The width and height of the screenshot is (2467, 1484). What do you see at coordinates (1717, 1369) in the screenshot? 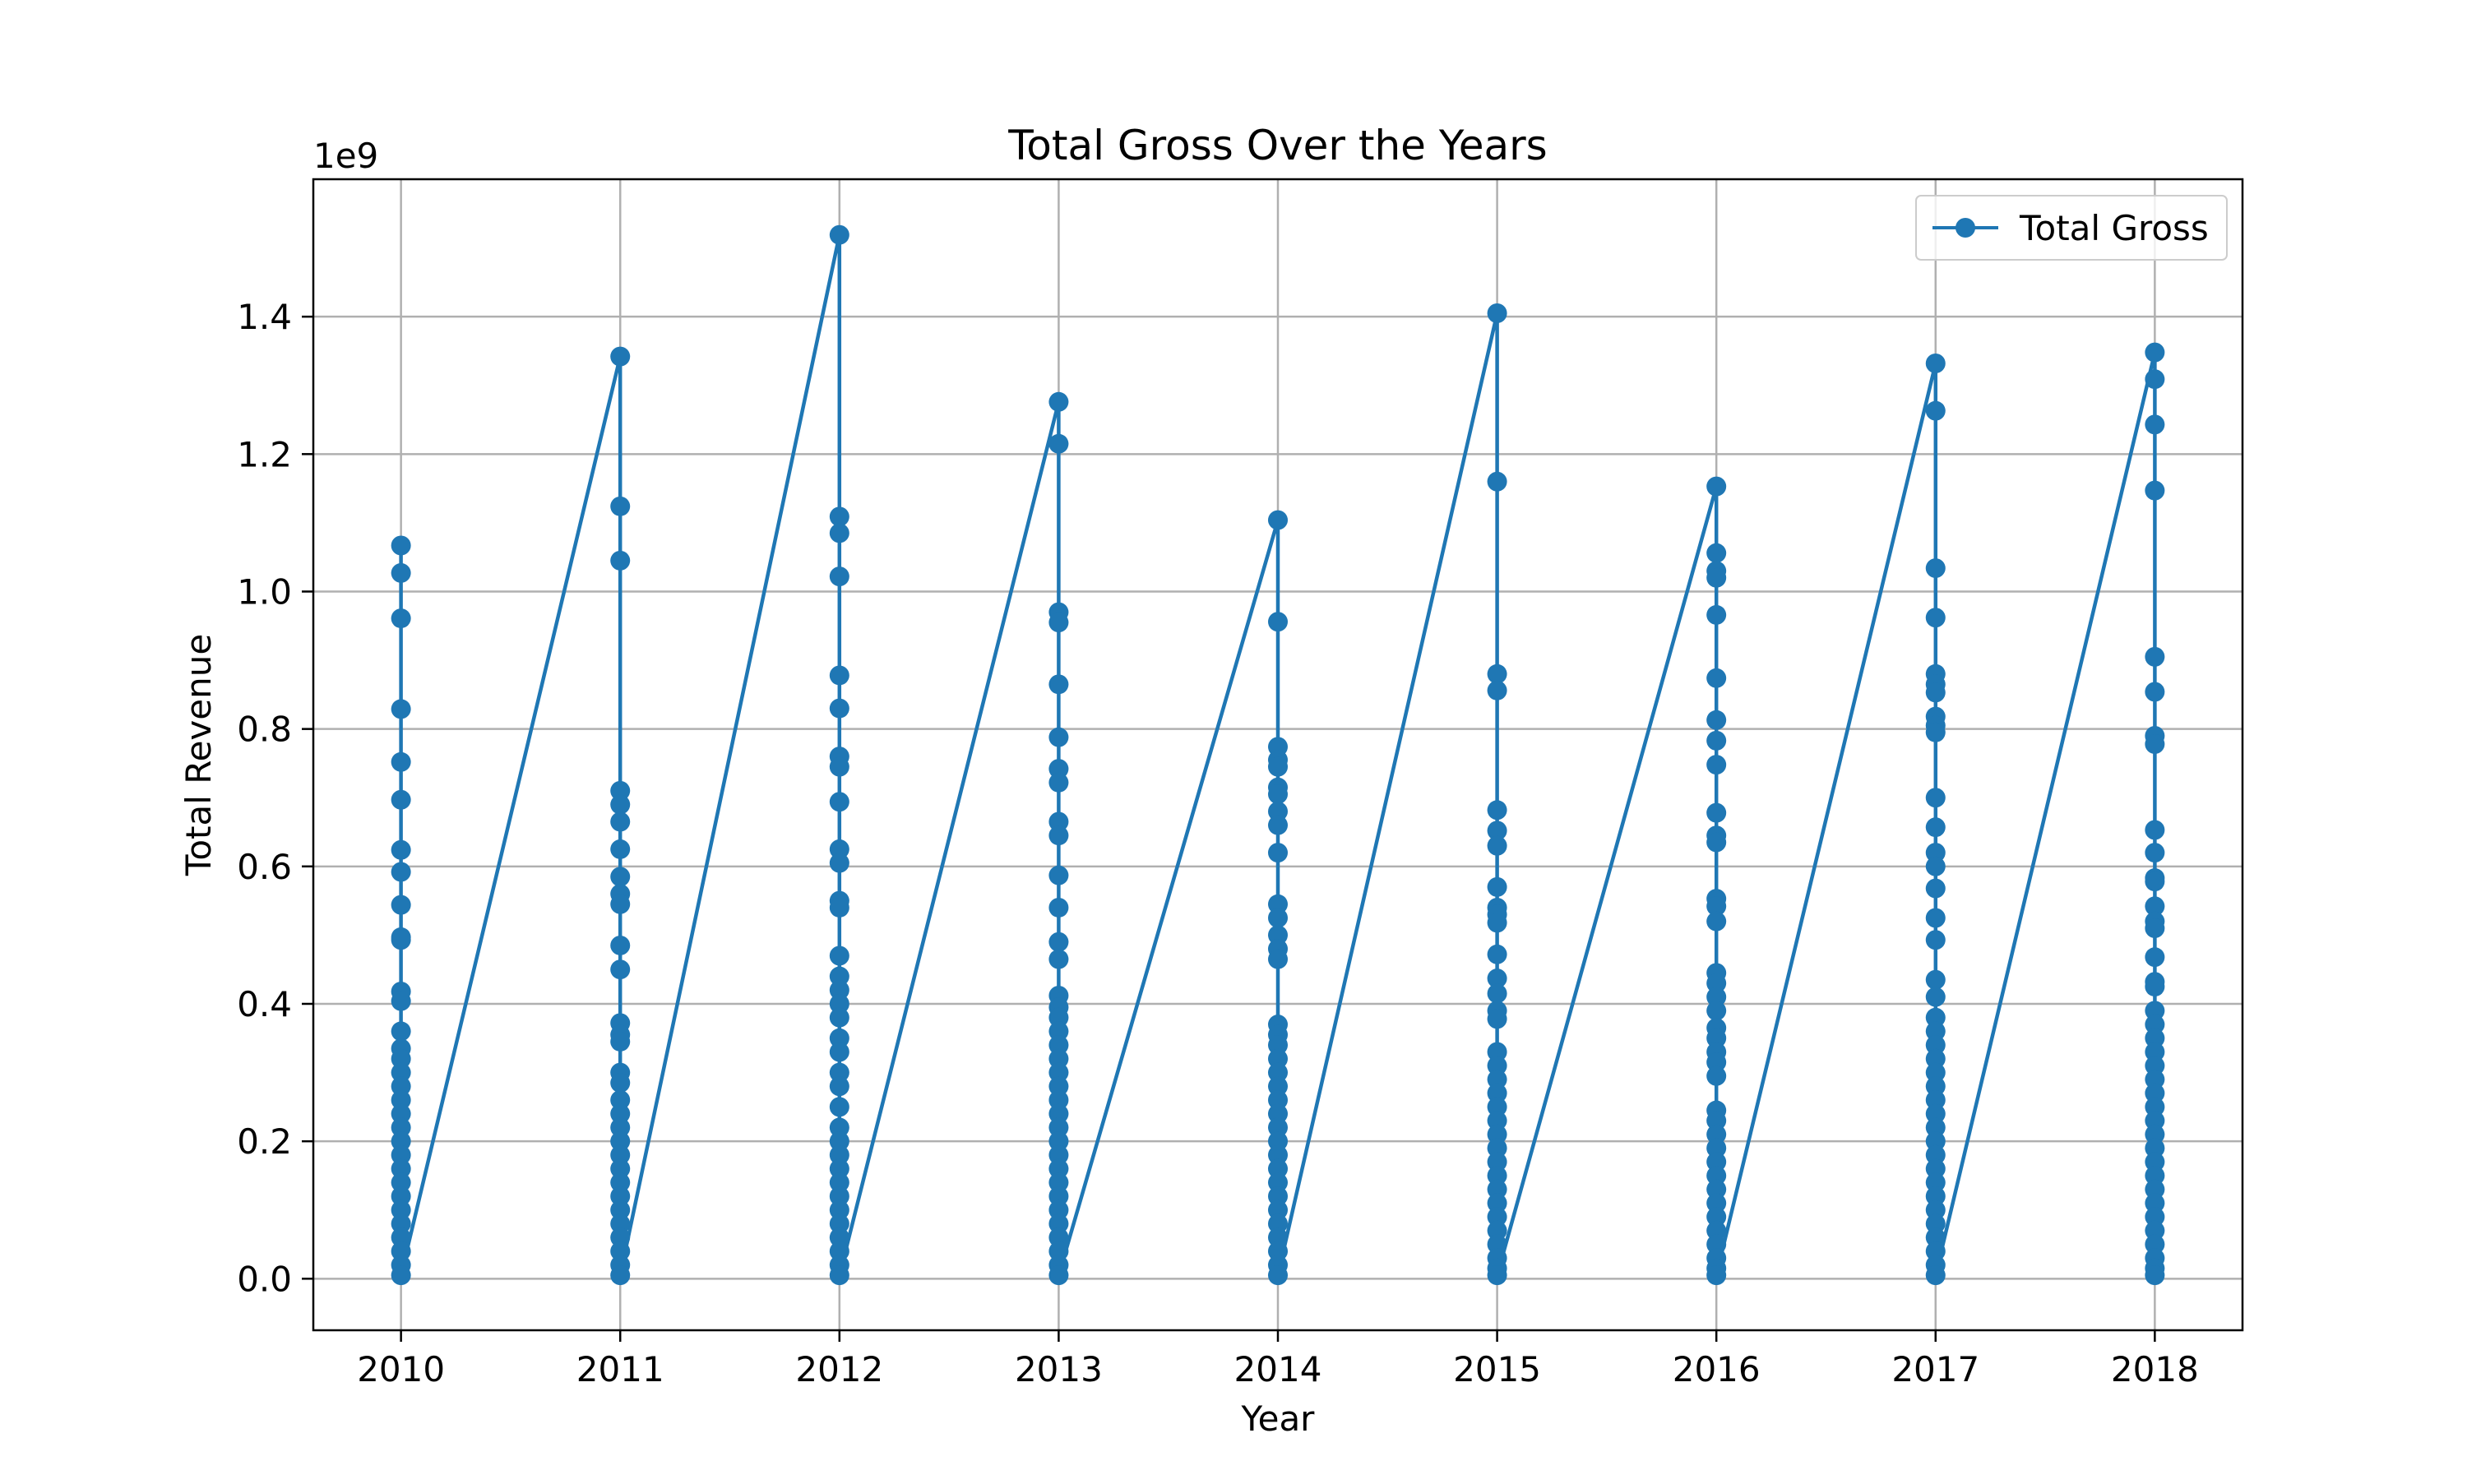
I see `x-tick-label: 2016` at bounding box center [1717, 1369].